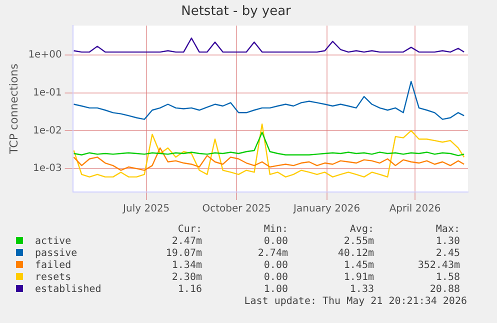 This screenshot has width=497, height=323. I want to click on text: 20.88, so click(444, 290).